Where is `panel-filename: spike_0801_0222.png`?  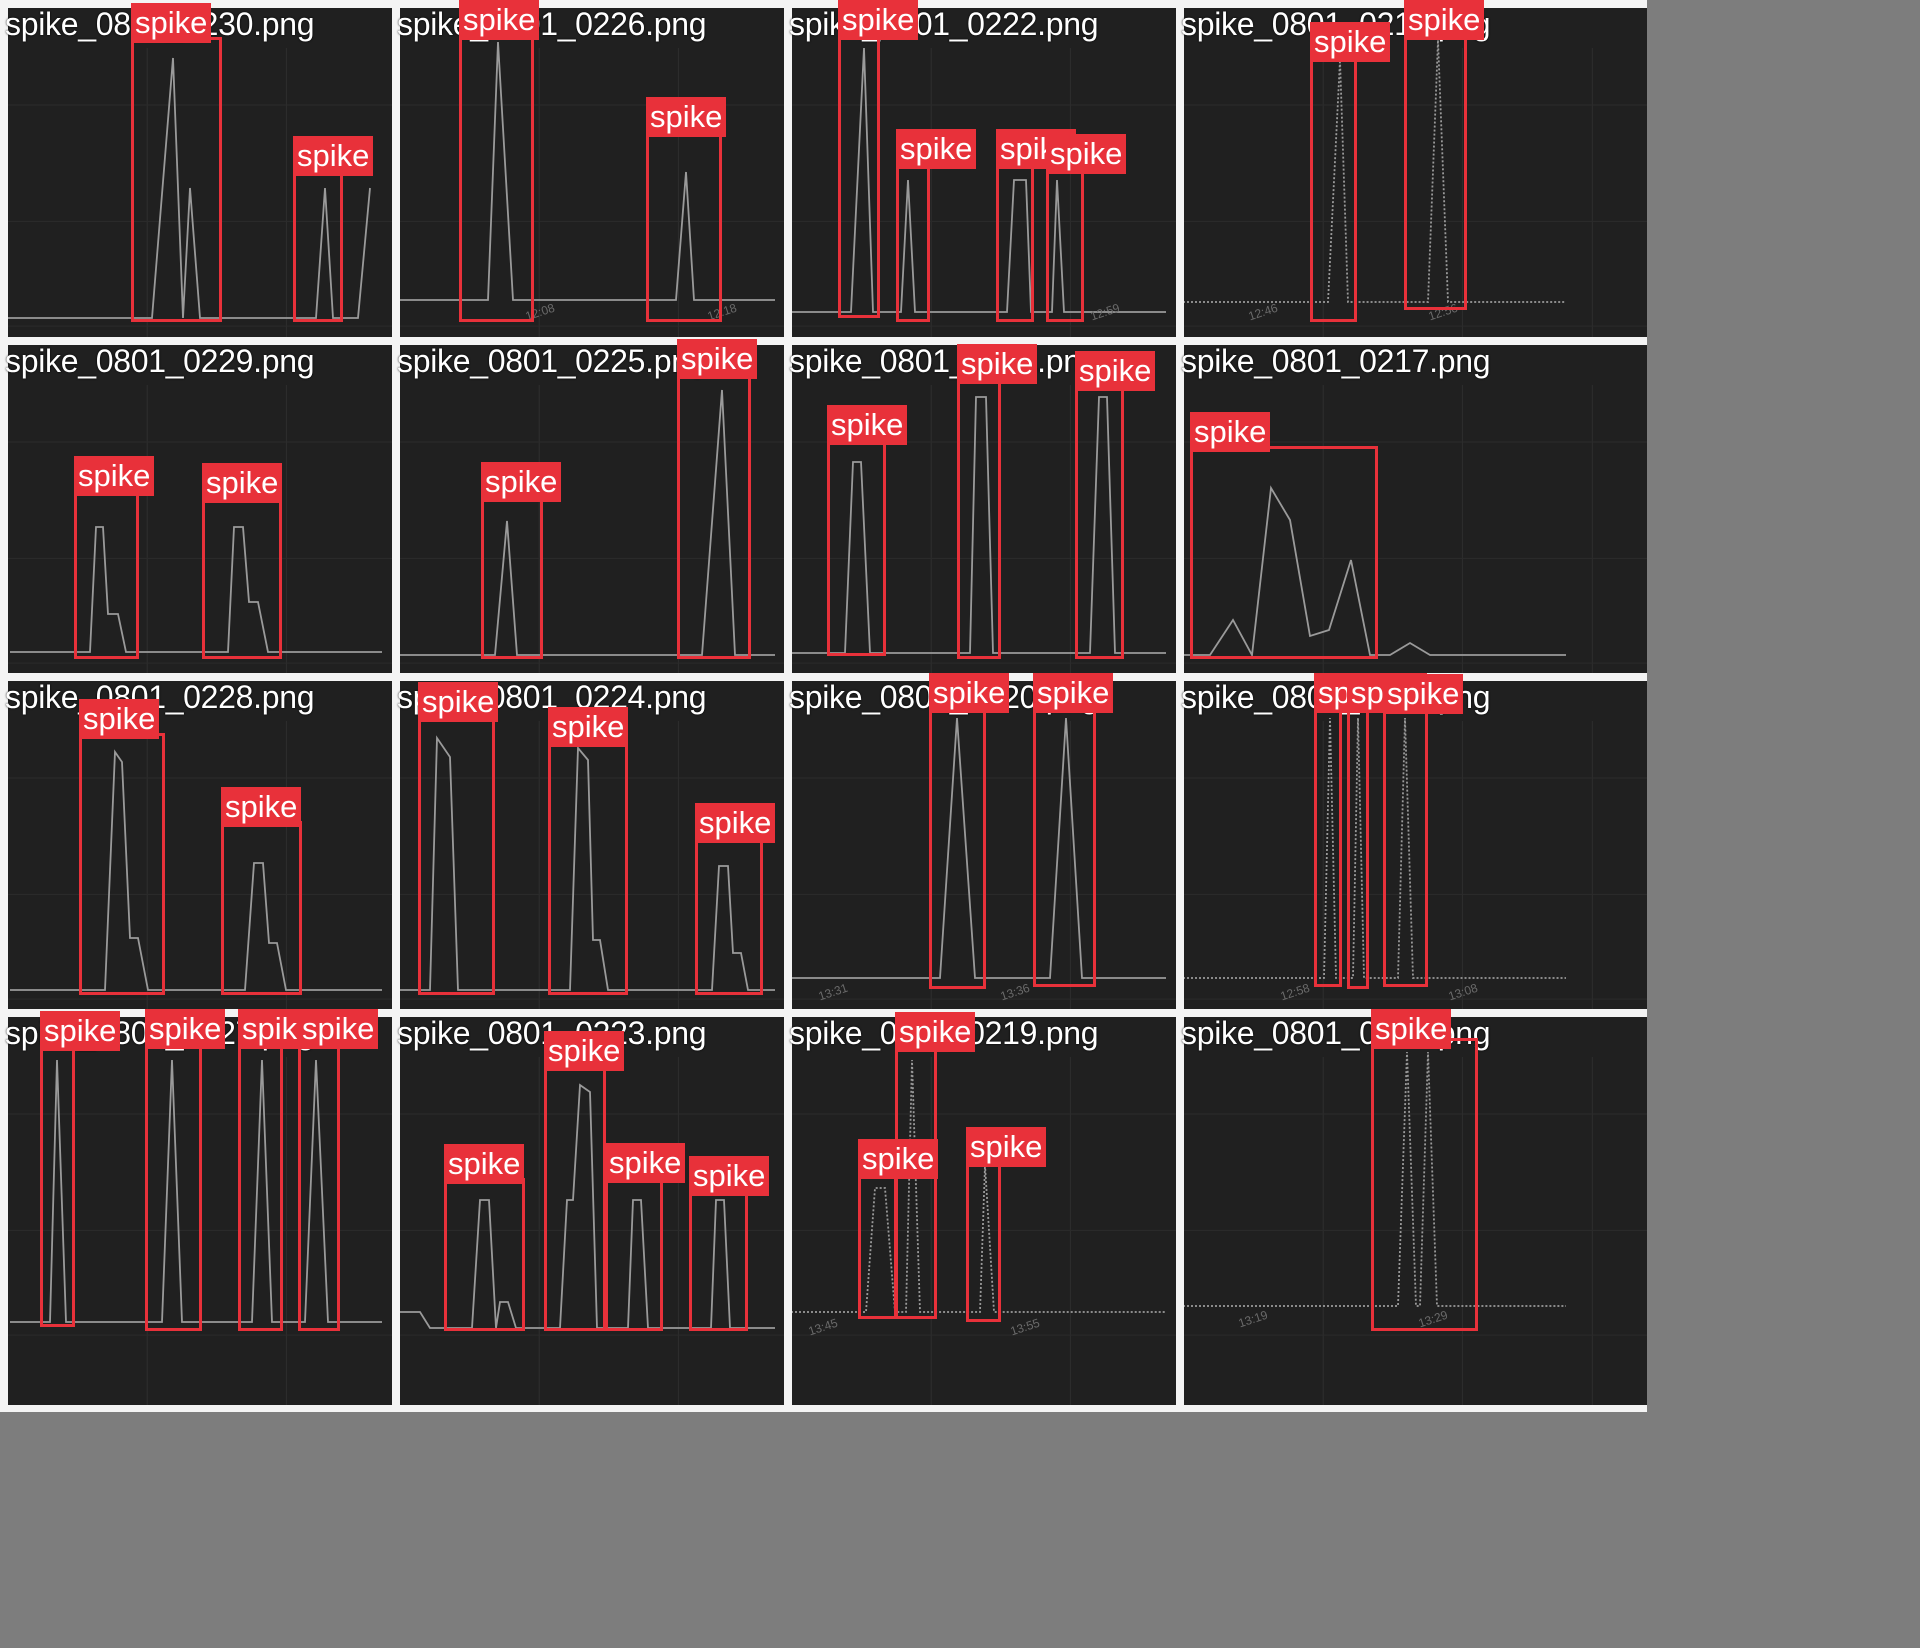 panel-filename: spike_0801_0222.png is located at coordinates (944, 24).